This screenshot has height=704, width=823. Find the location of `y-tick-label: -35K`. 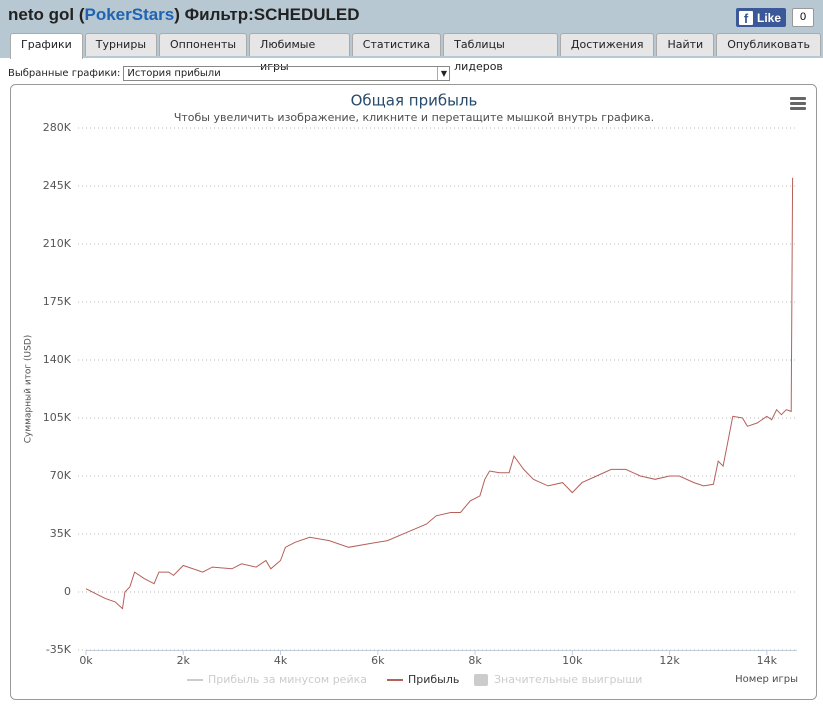

y-tick-label: -35K is located at coordinates (59, 649).